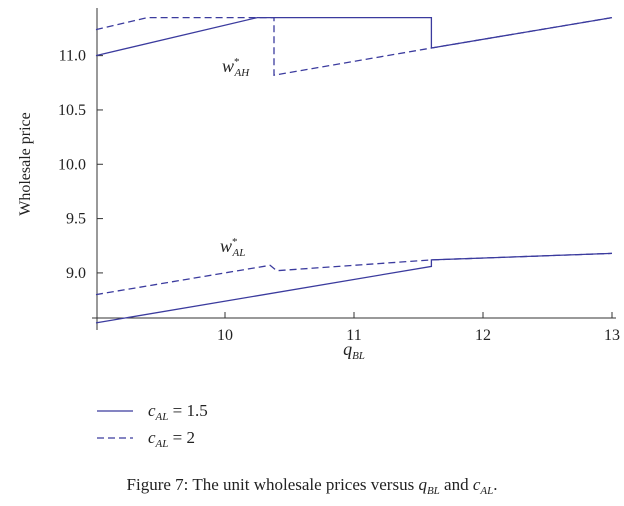 The image size is (624, 506). I want to click on rich-text: qBL​, so click(354, 350).